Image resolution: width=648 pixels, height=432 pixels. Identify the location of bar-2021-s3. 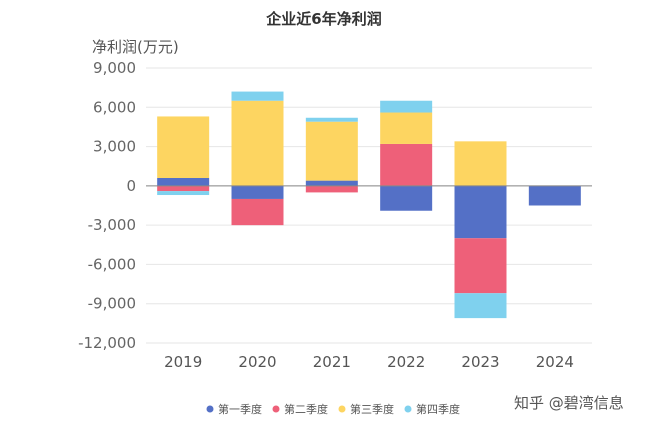
(331, 151).